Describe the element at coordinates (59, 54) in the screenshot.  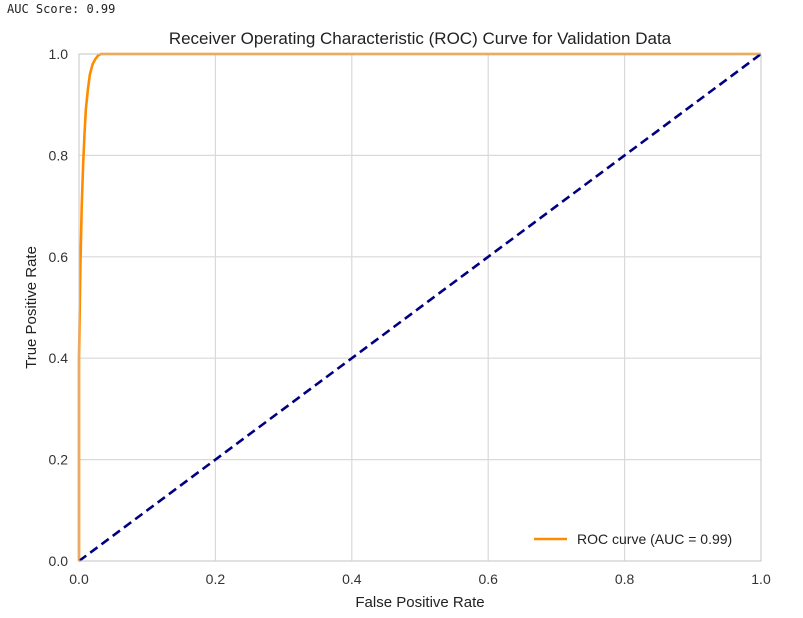
I see `y-tick-label: 1.0` at that location.